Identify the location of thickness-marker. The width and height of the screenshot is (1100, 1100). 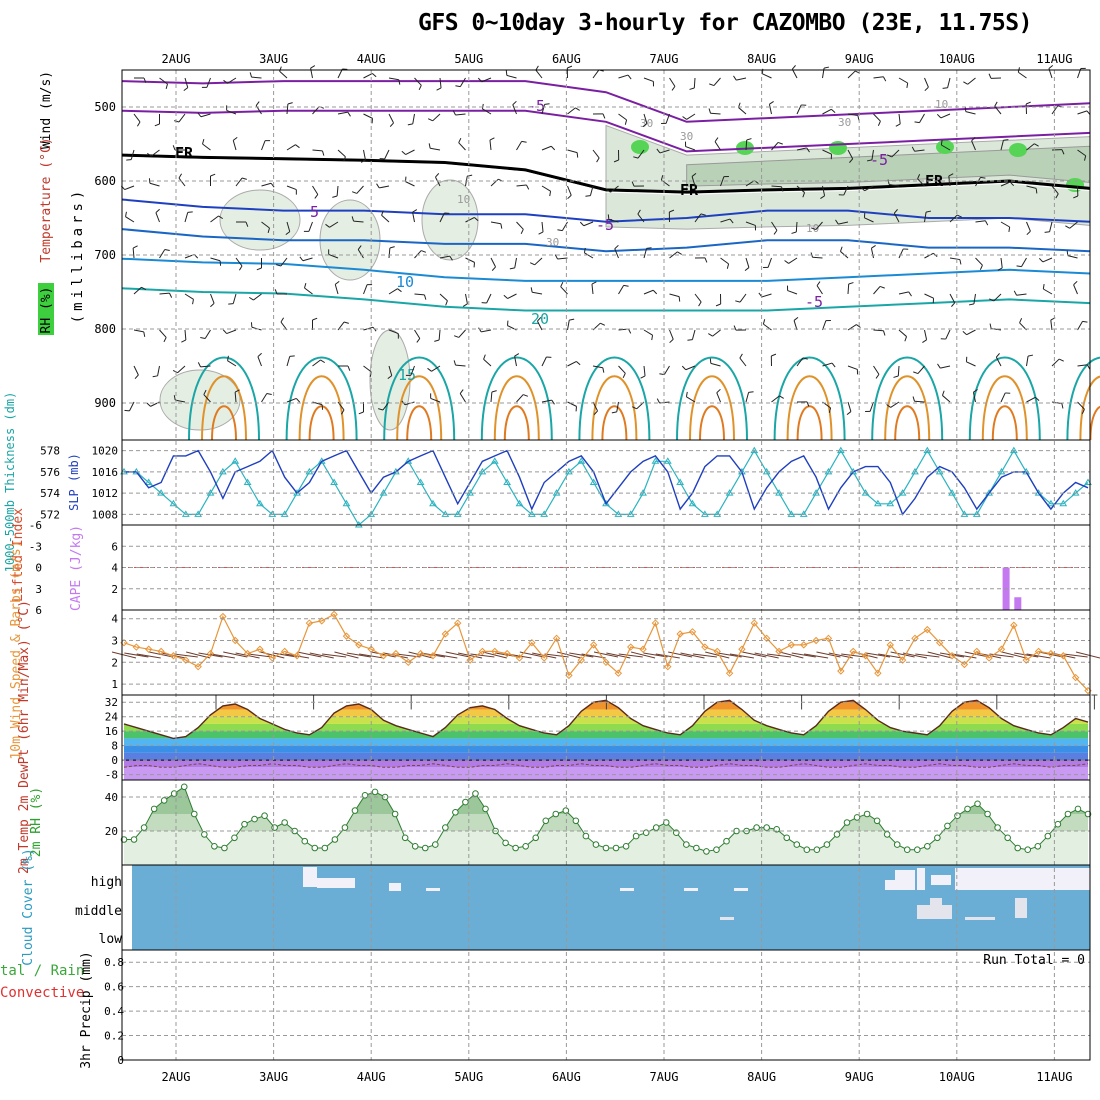
(173, 503).